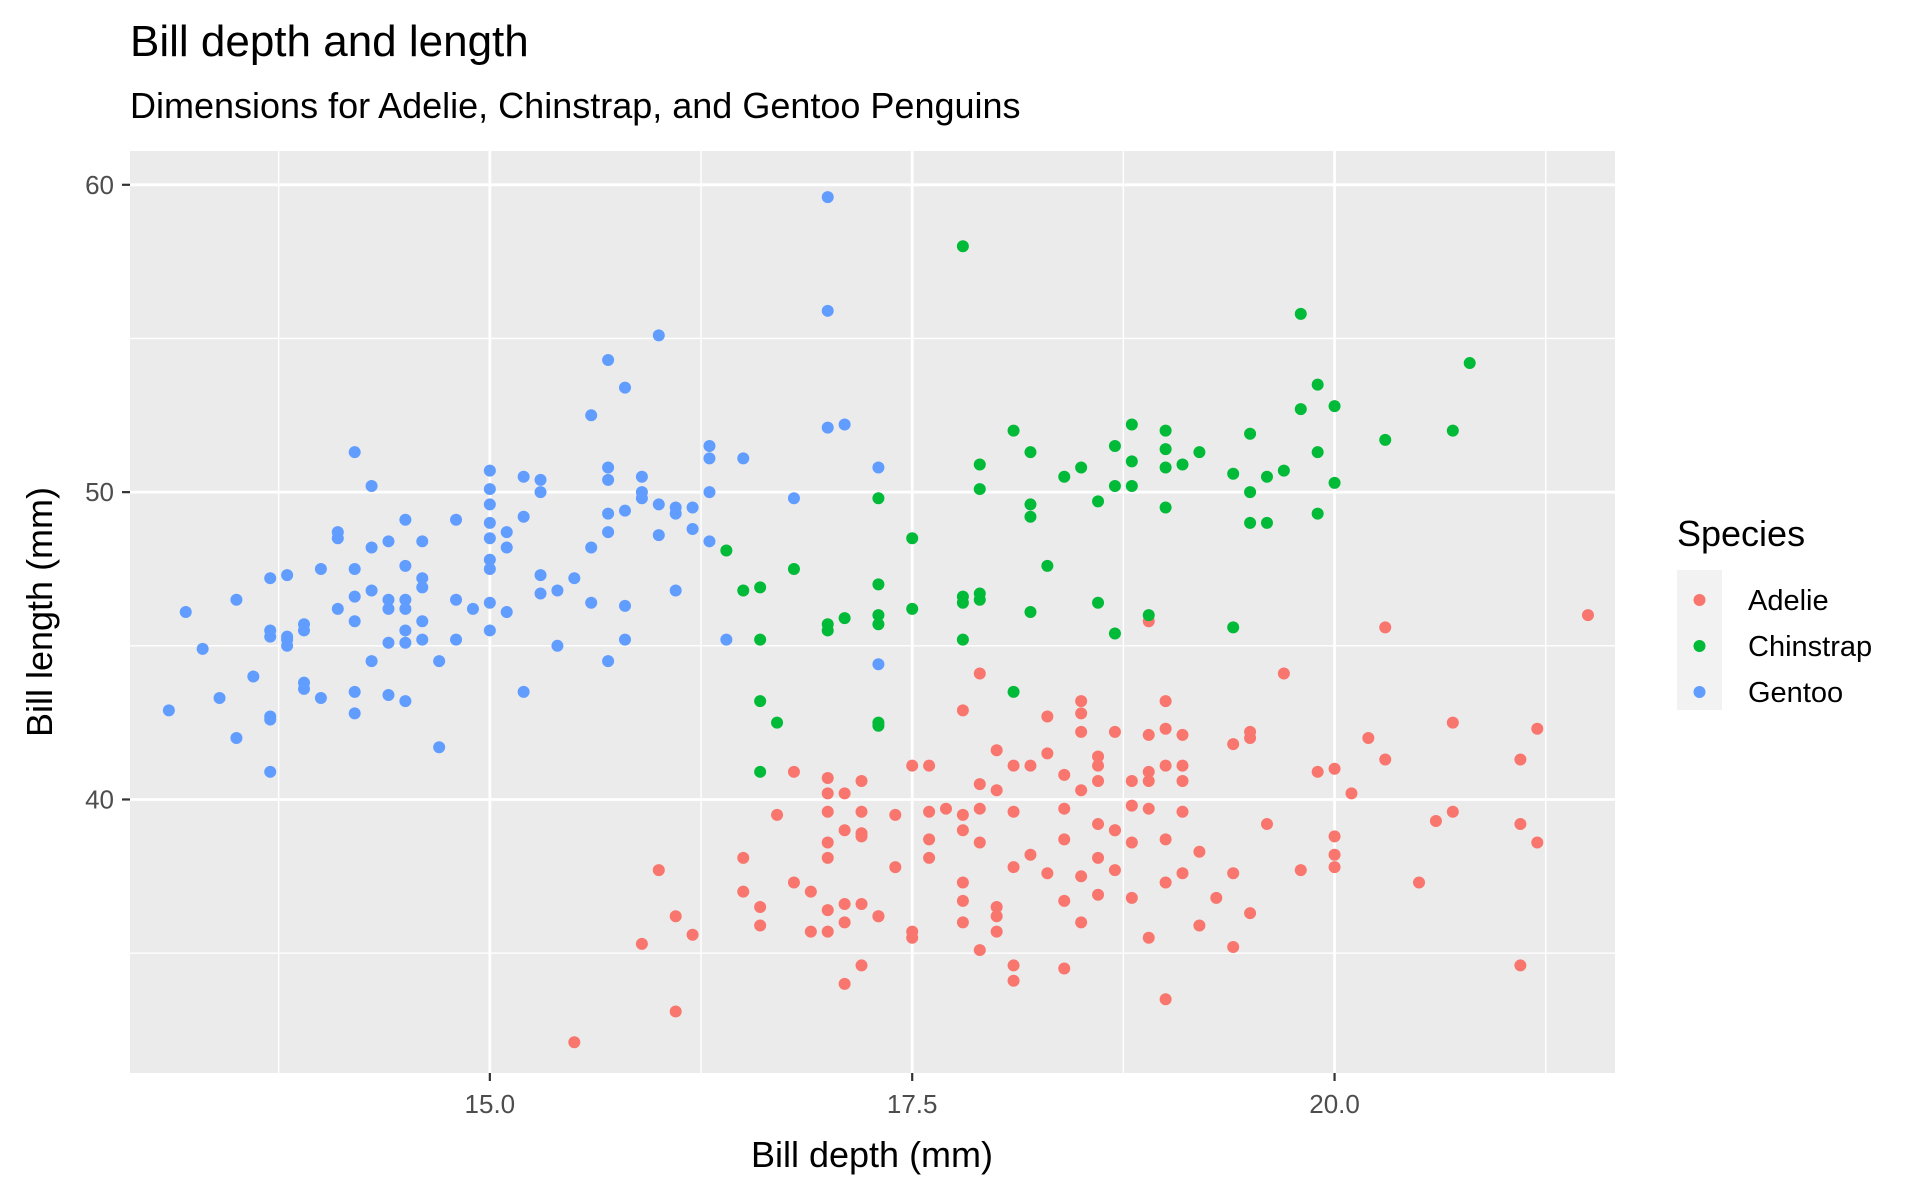 The image size is (1920, 1186). I want to click on legend-items: Adelie Chinstrap Gentoo, so click(1782, 647).